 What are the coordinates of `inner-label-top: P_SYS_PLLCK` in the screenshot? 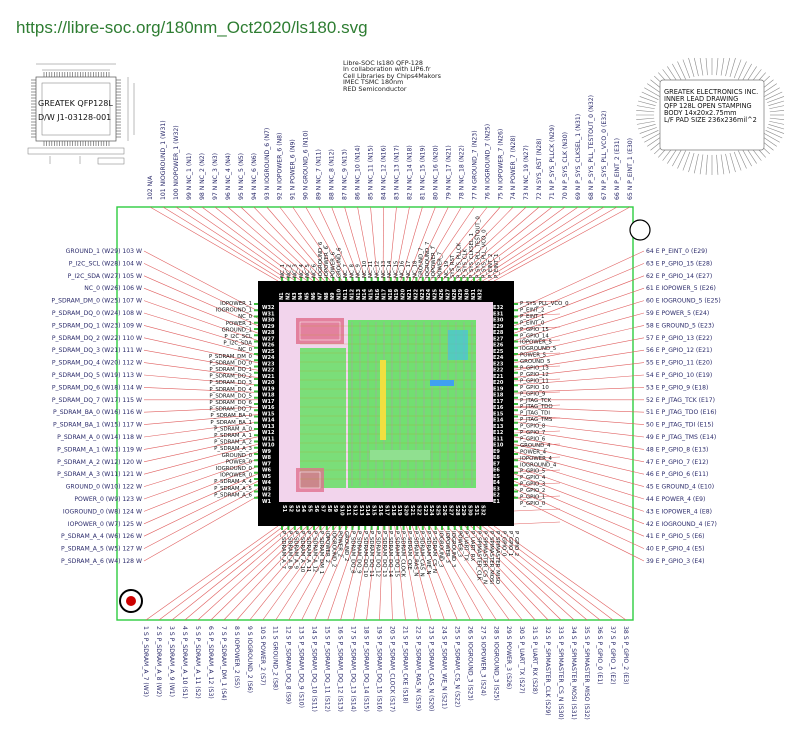 It's located at (459, 260).